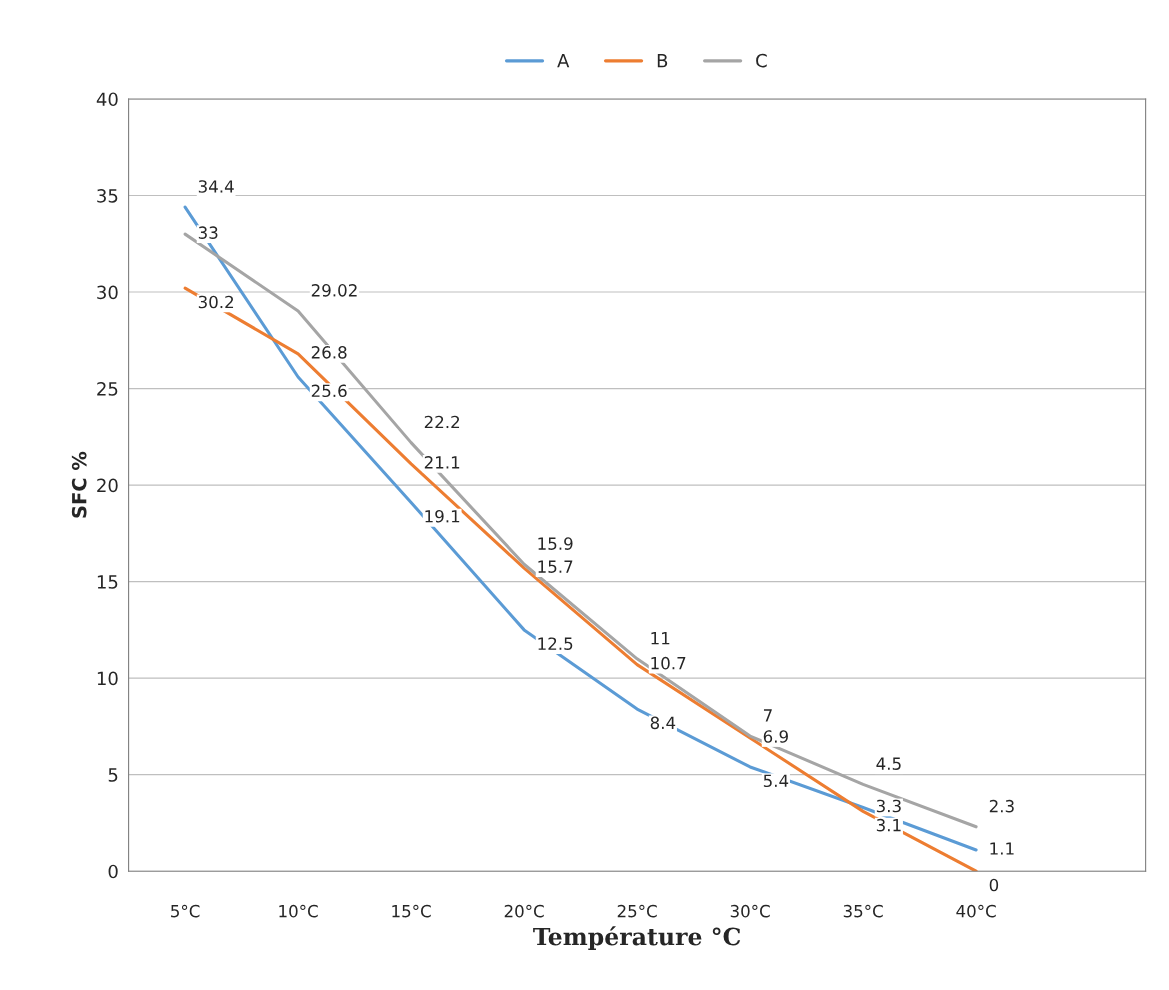  Describe the element at coordinates (888, 763) in the screenshot. I see `data-label: 4.5` at that location.